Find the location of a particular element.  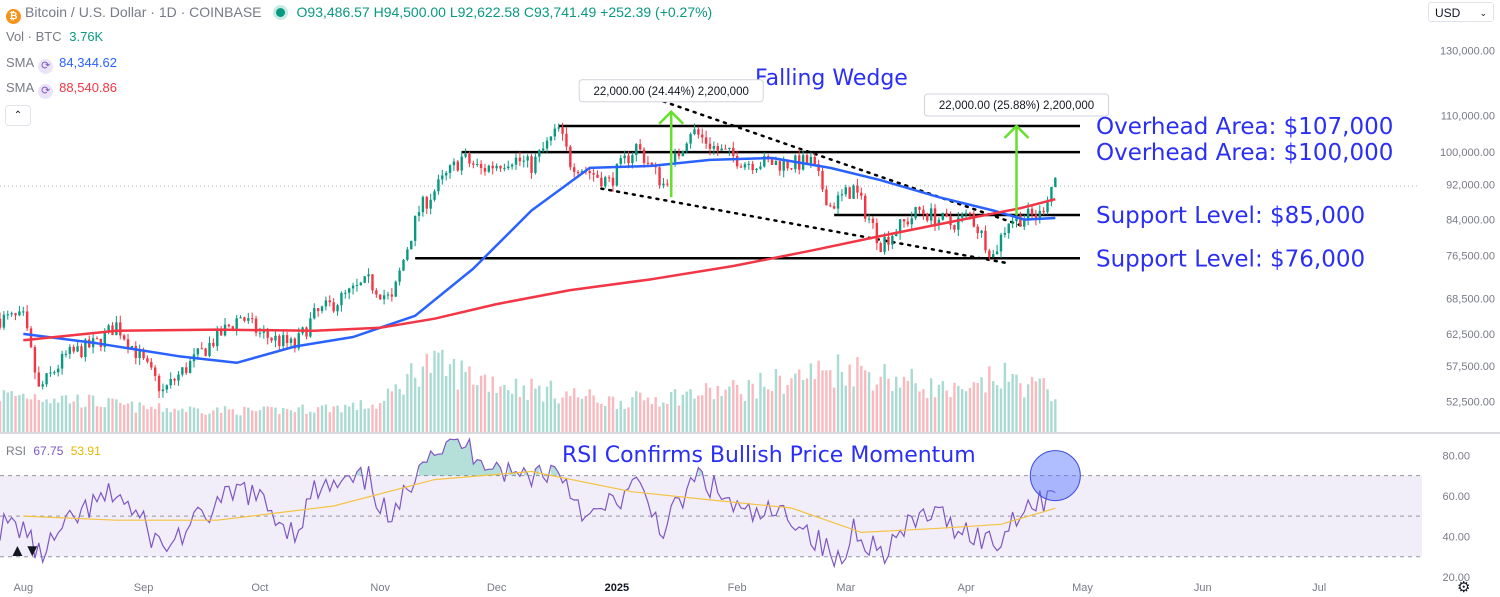

chevron-down-icon: ⌄ is located at coordinates (1483, 13).